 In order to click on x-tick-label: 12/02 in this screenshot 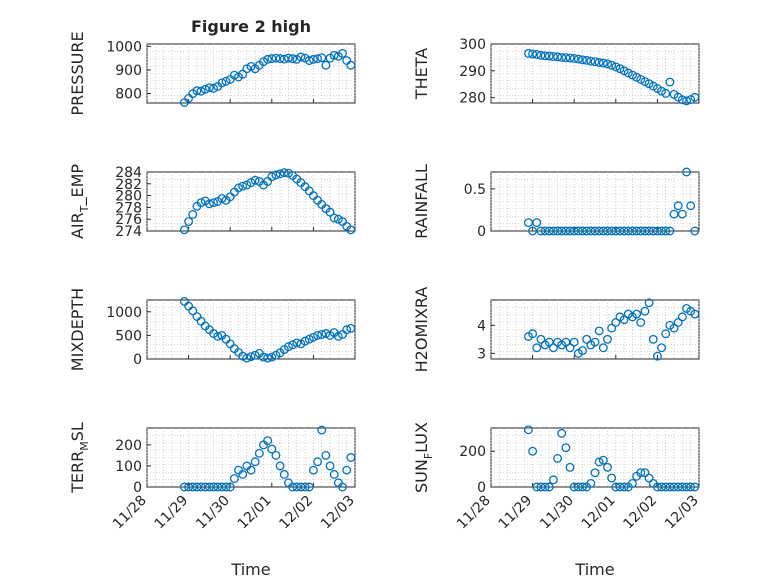, I will do `click(296, 513)`.